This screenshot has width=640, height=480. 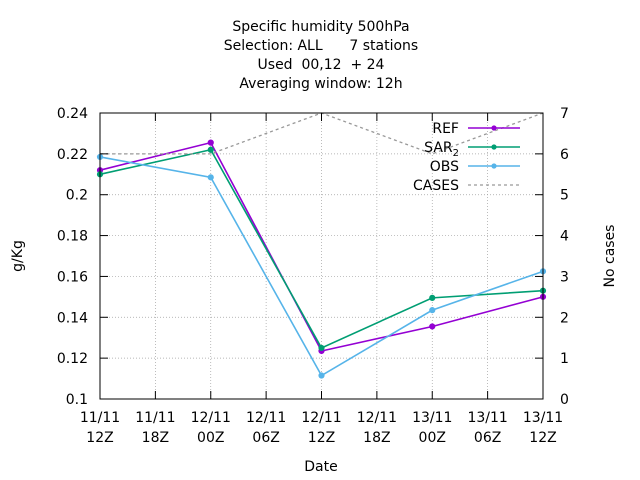 What do you see at coordinates (77, 196) in the screenshot?
I see `y-tick-label: 0.2` at bounding box center [77, 196].